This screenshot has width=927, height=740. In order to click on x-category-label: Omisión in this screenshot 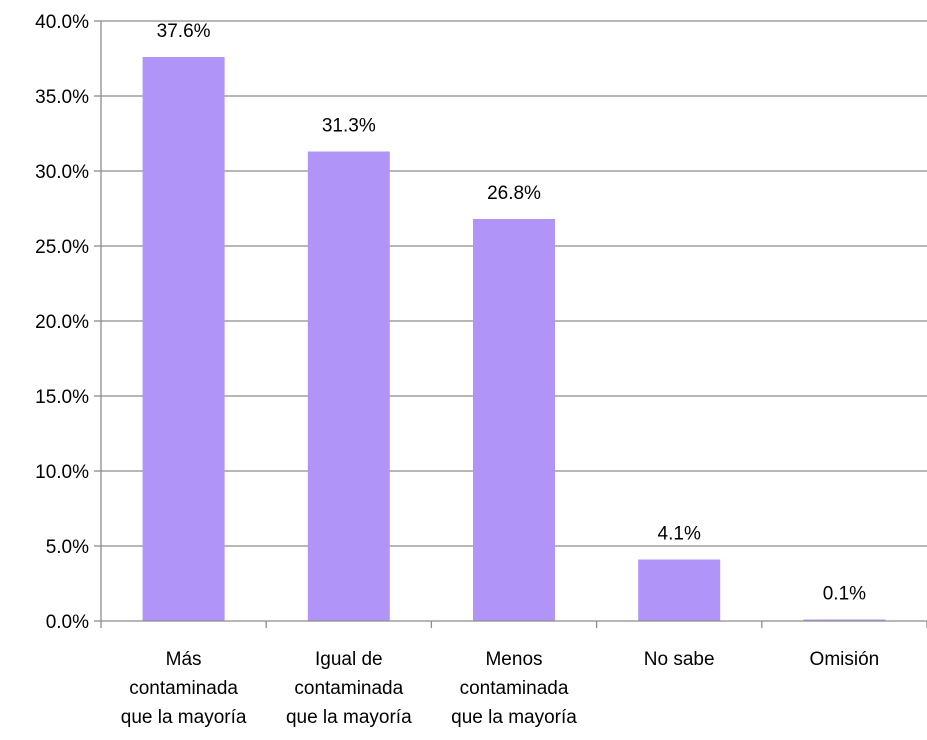, I will do `click(845, 659)`.